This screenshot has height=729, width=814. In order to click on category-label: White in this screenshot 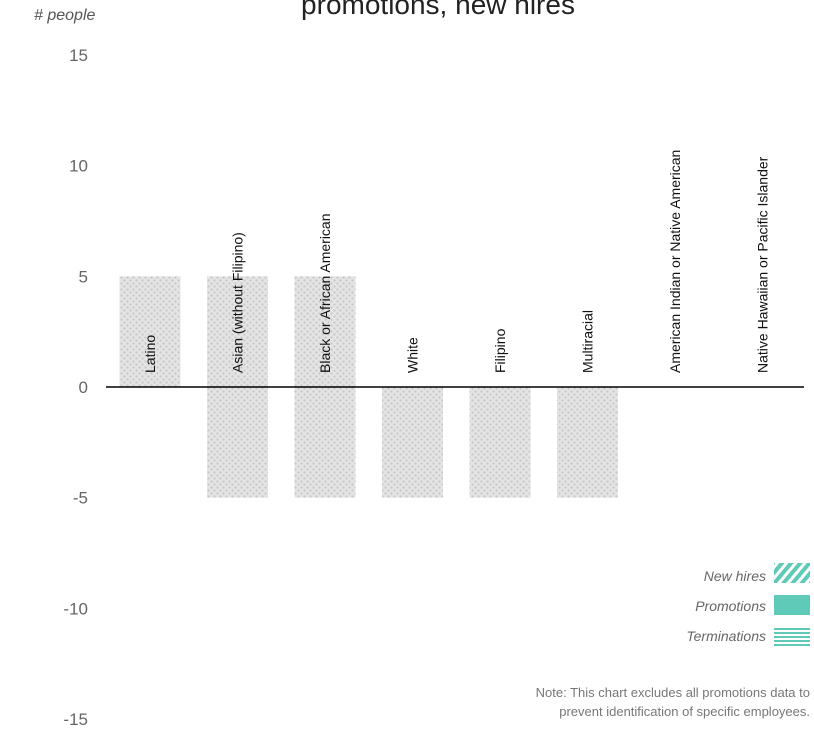, I will do `click(413, 355)`.